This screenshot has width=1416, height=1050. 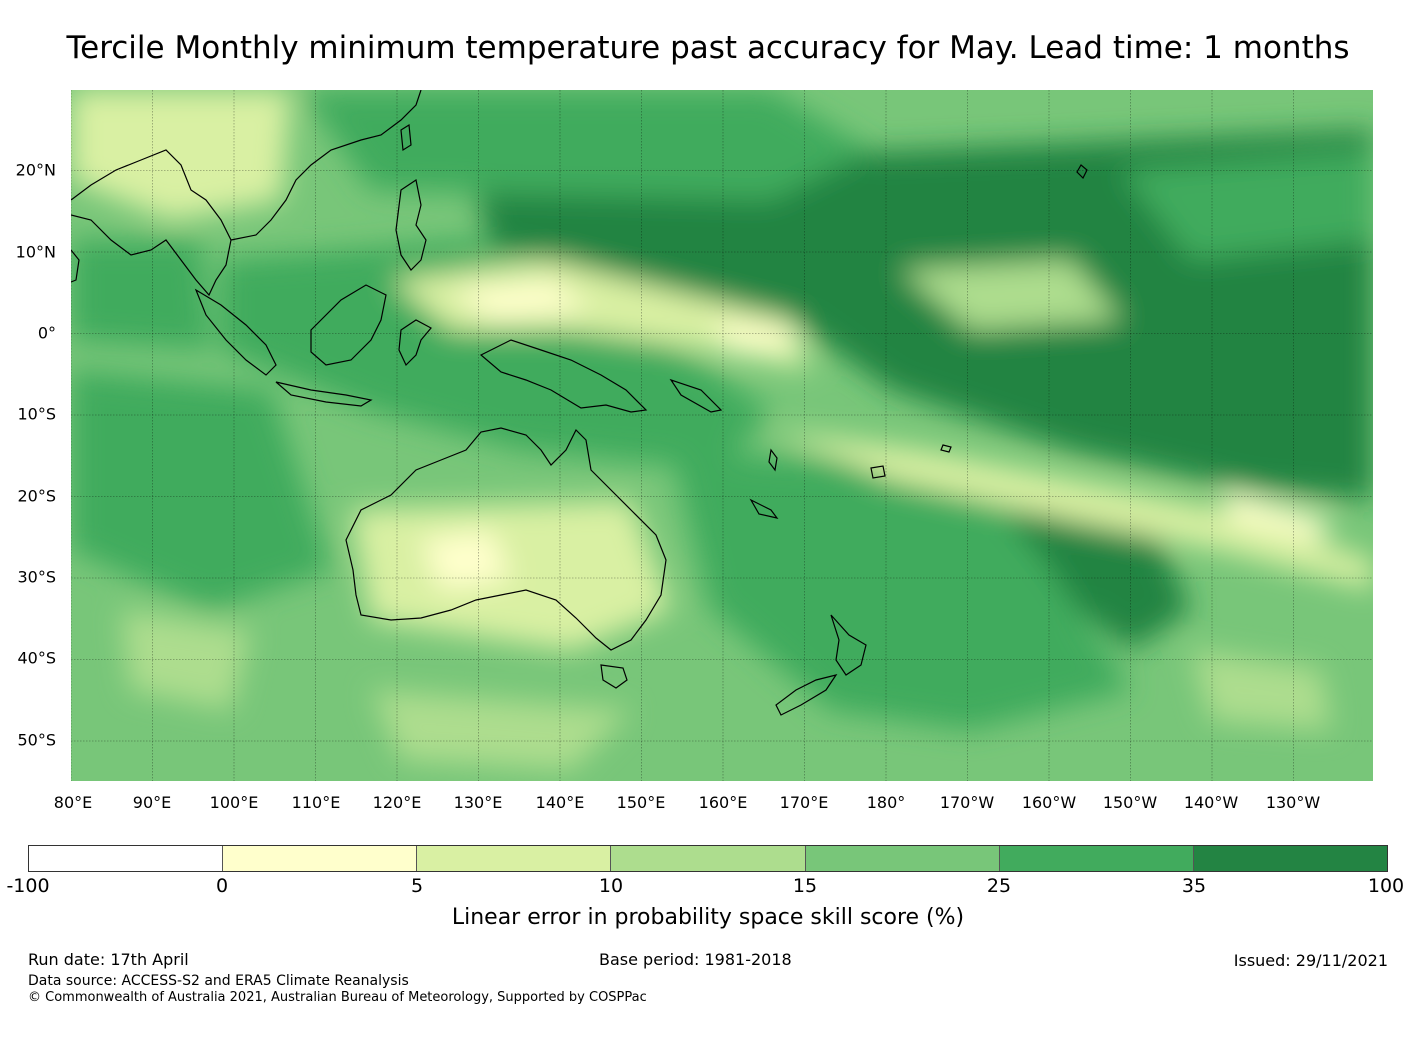 I want to click on lon-label: 120°E, so click(x=397, y=802).